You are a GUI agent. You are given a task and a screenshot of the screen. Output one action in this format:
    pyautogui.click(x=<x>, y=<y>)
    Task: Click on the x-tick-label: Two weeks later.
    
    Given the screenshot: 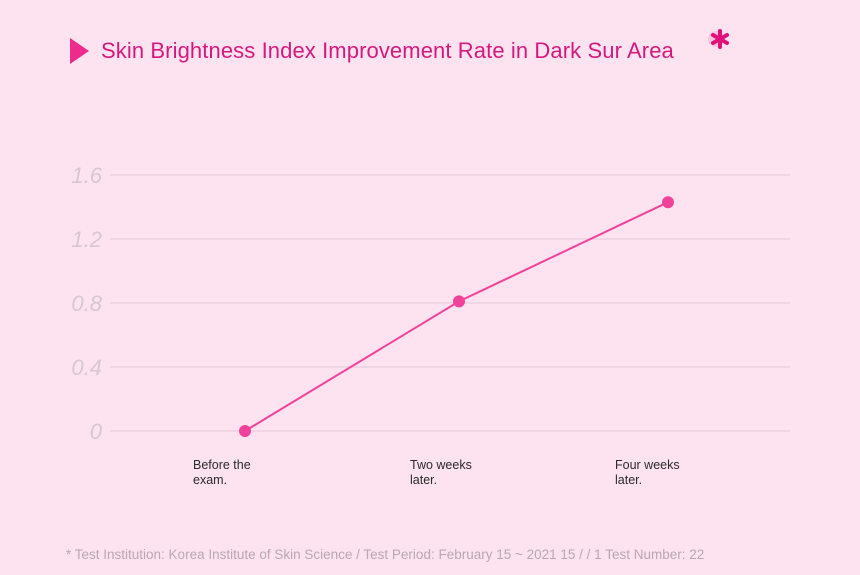 What is the action you would take?
    pyautogui.click(x=441, y=472)
    